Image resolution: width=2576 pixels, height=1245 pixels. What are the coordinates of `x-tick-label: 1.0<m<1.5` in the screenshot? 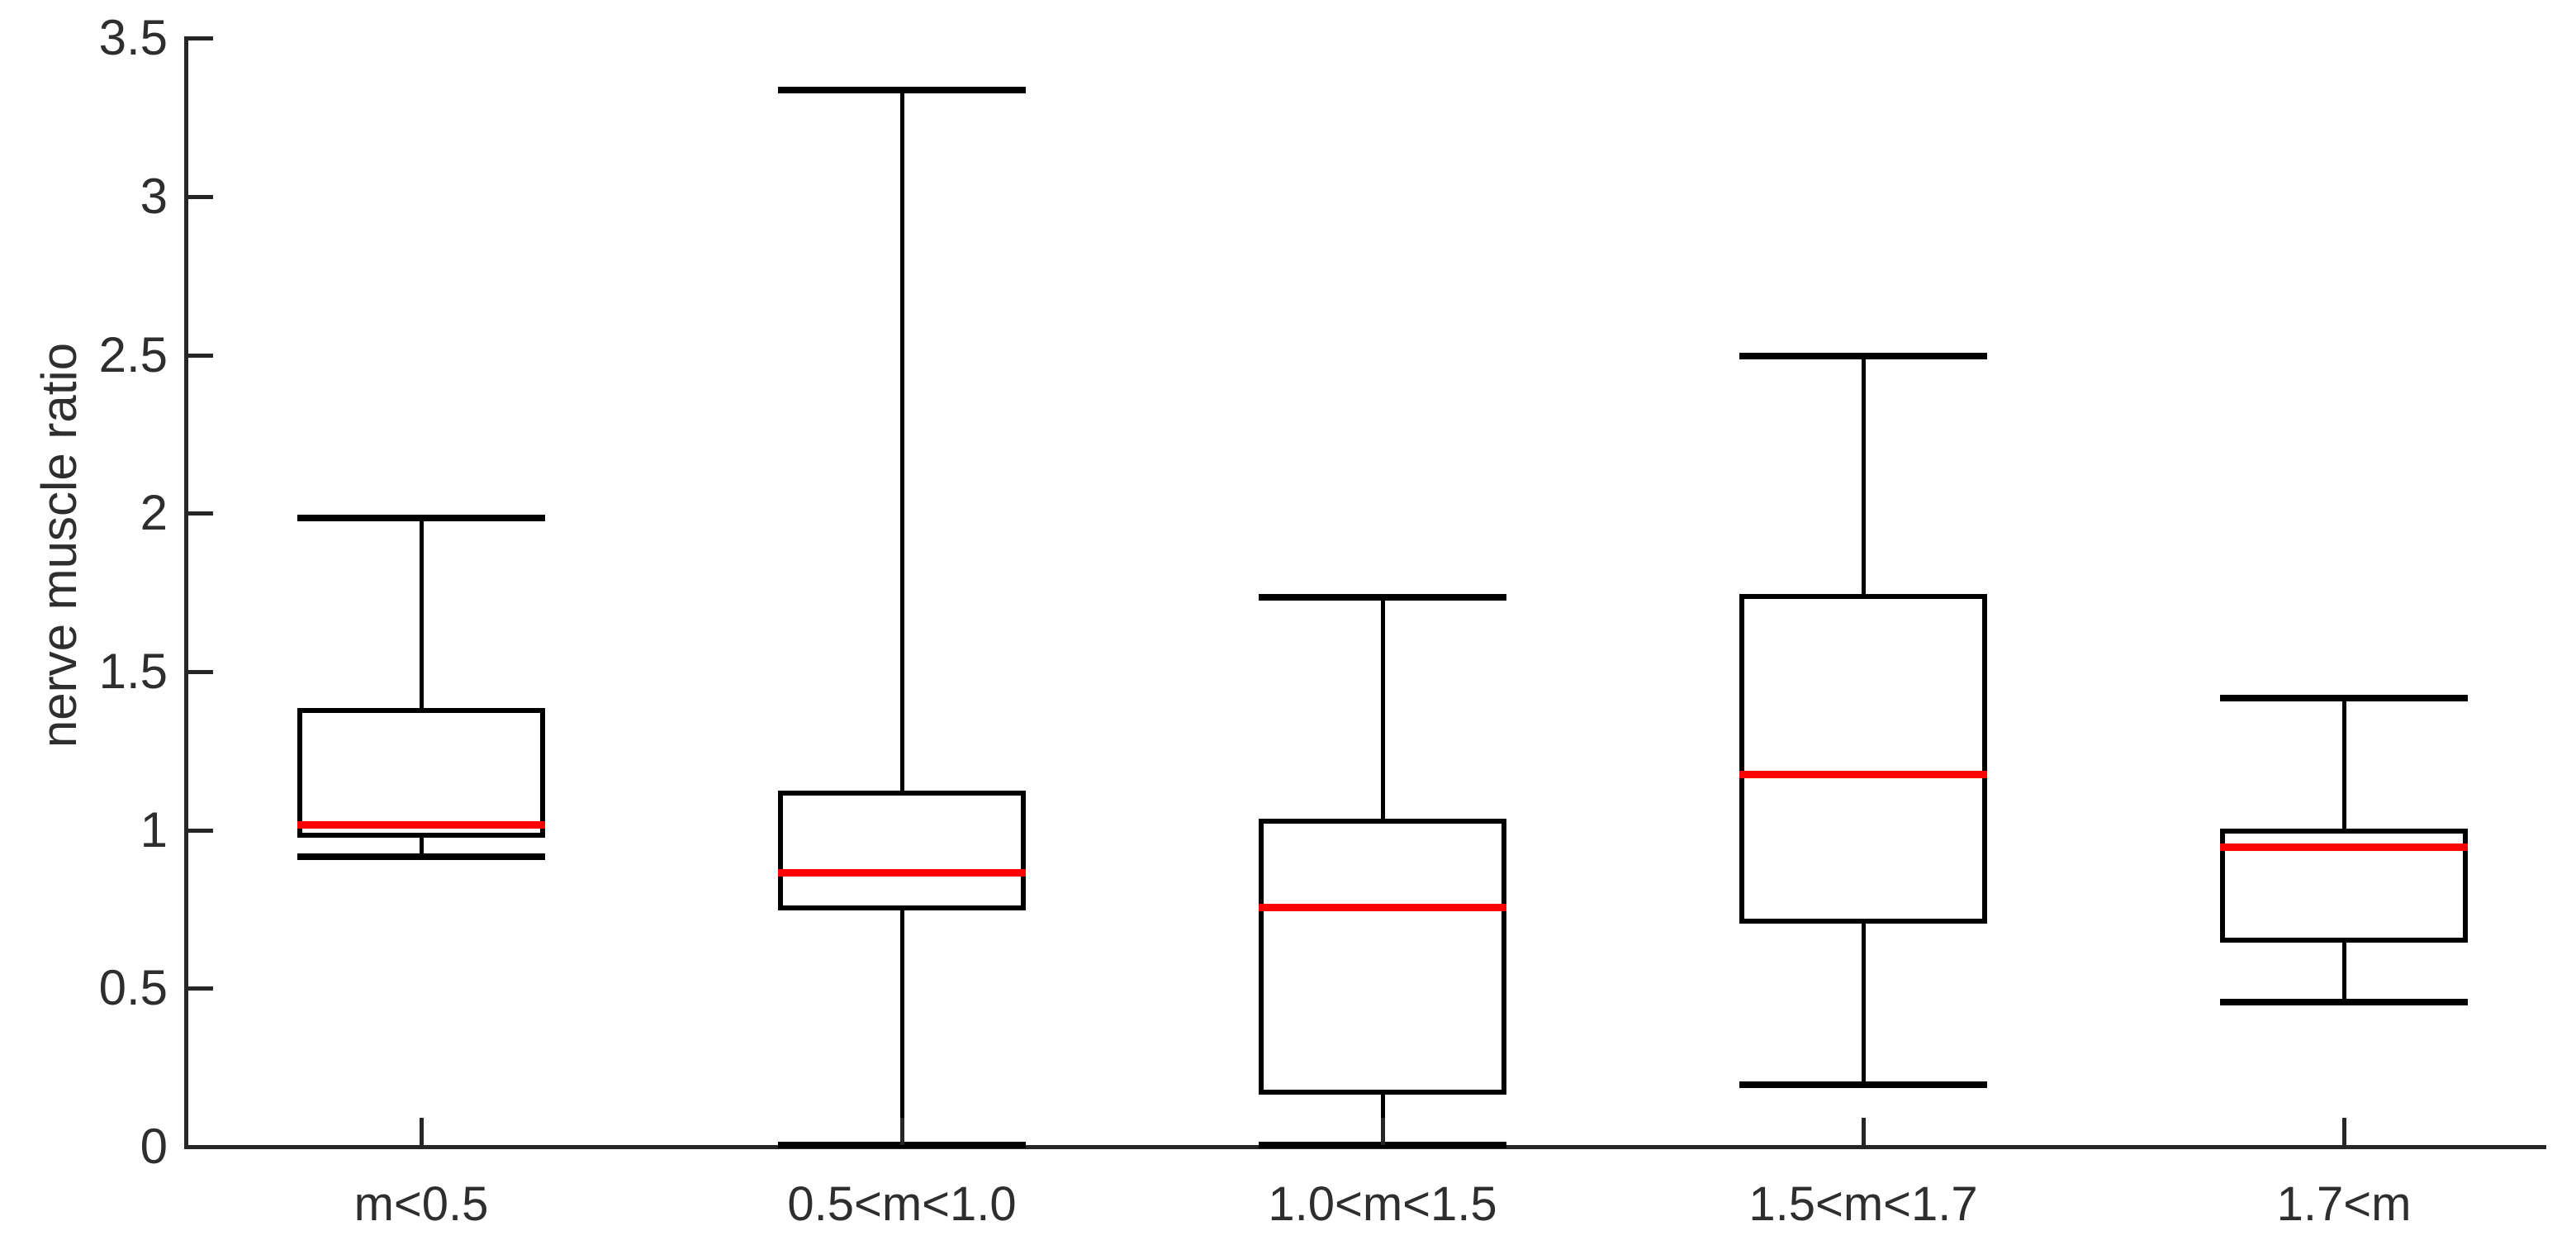 It's located at (1382, 1204).